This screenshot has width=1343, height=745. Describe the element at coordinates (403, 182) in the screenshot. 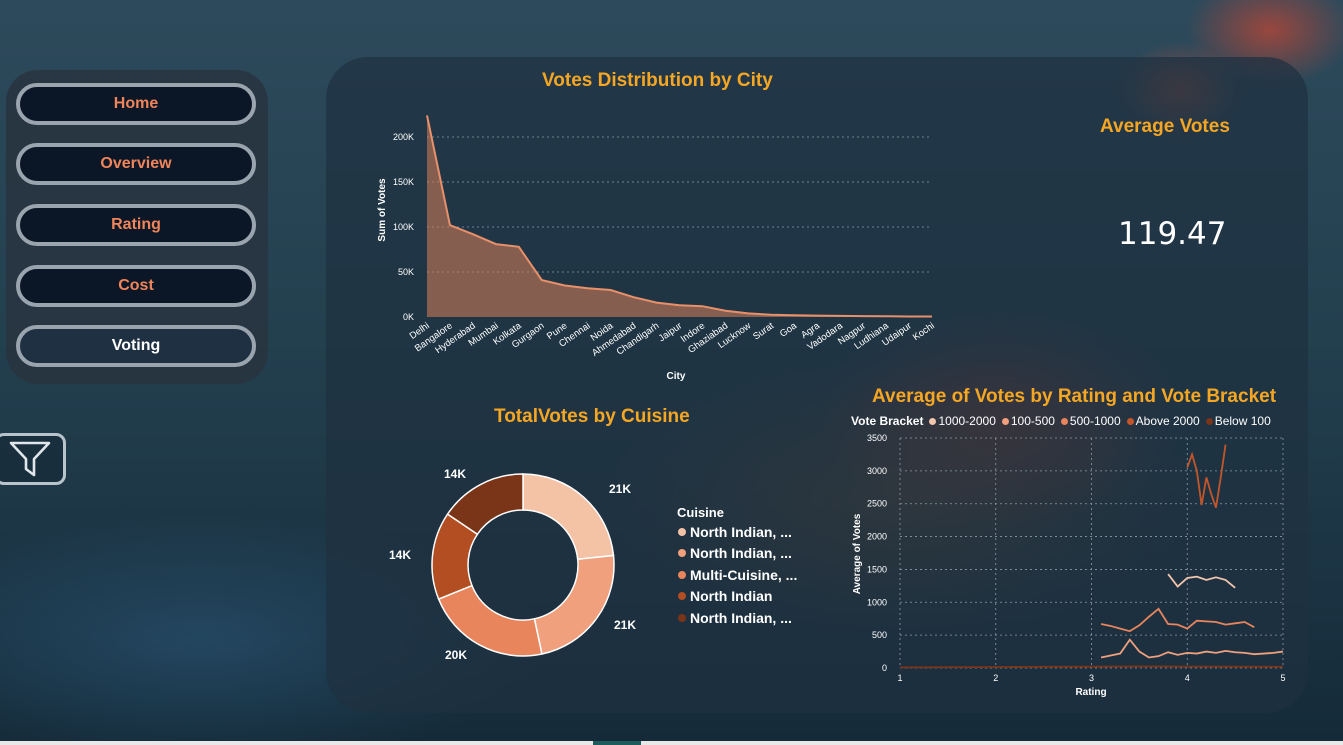

I see `y-tick-label: 150K` at that location.